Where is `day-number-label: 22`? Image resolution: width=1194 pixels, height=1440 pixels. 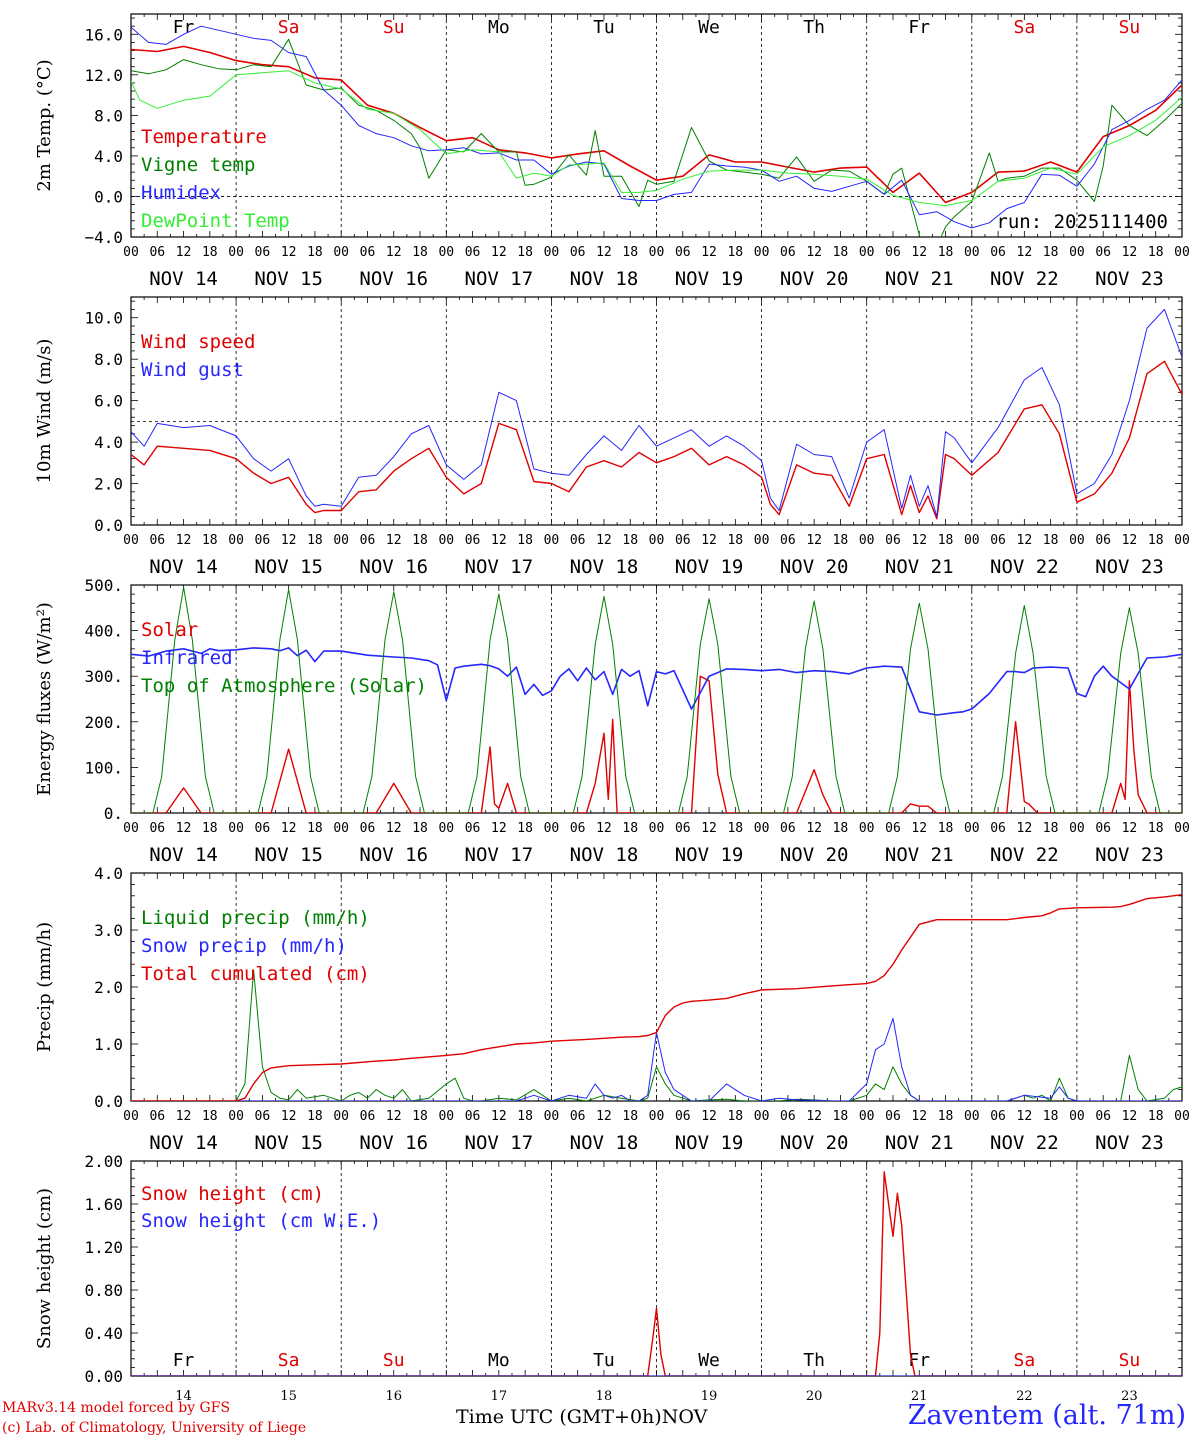
day-number-label: 22 is located at coordinates (1024, 1396).